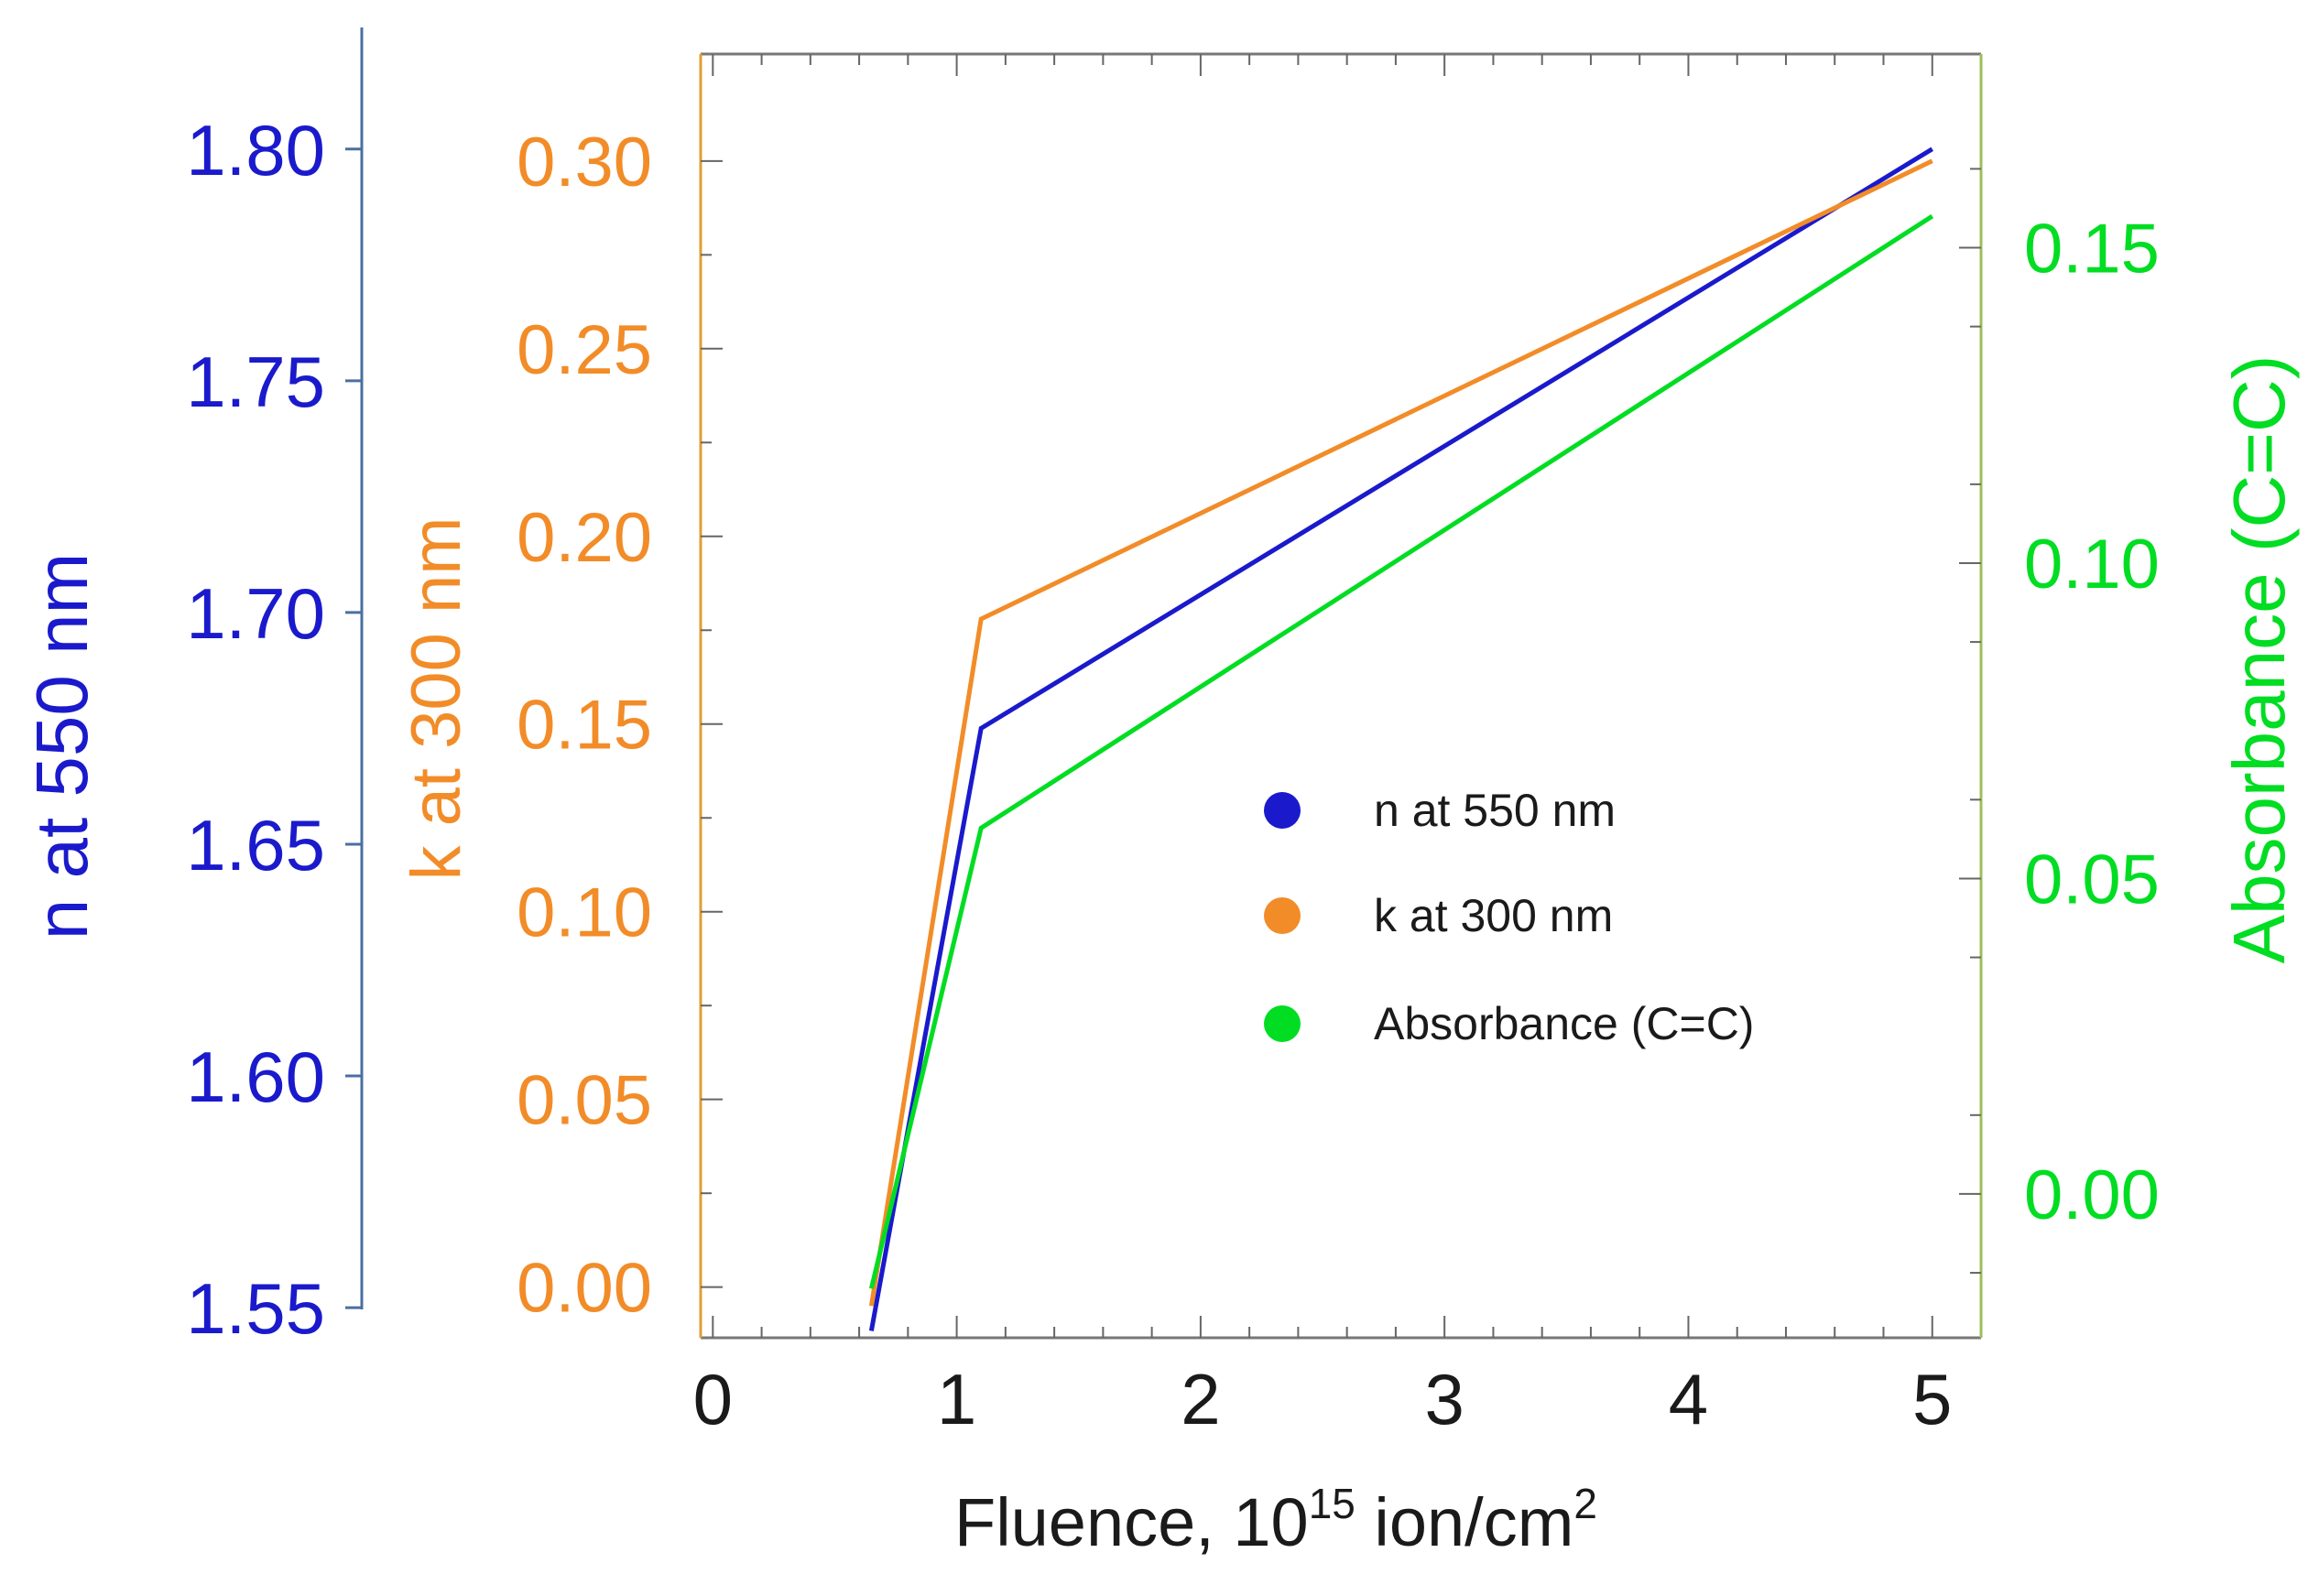 This screenshot has height=1596, width=2319. I want to click on x-tick-label: 4, so click(1688, 1399).